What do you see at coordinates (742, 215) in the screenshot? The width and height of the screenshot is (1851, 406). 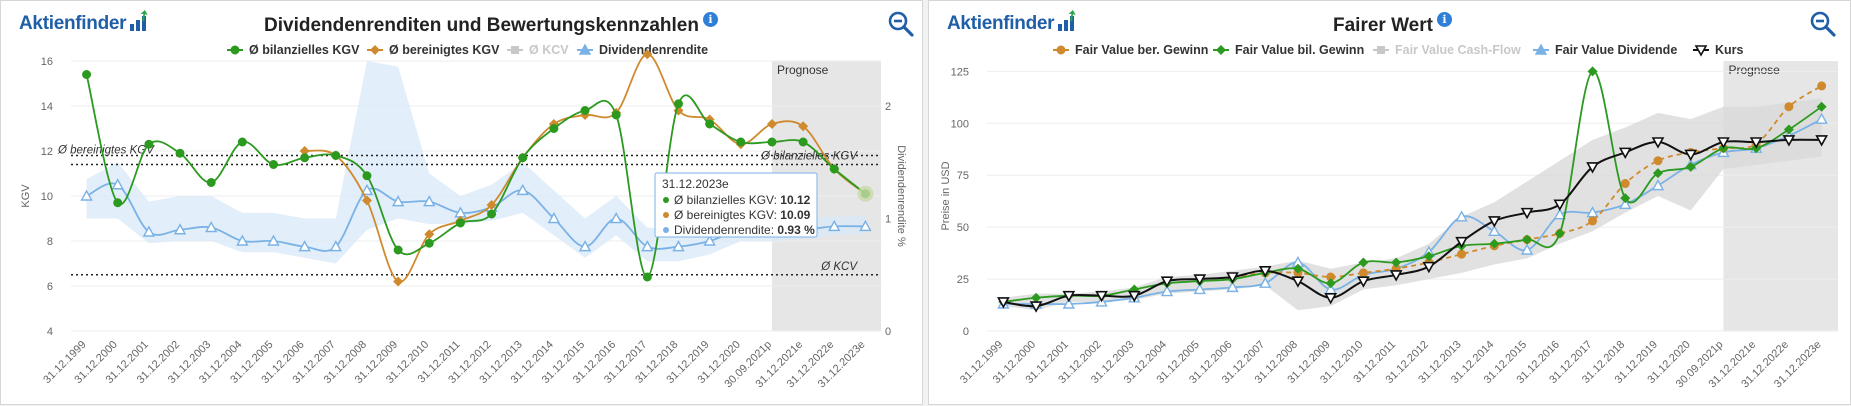 I see `tooltip-row: Ø bereinigtes KGV: 10.09` at bounding box center [742, 215].